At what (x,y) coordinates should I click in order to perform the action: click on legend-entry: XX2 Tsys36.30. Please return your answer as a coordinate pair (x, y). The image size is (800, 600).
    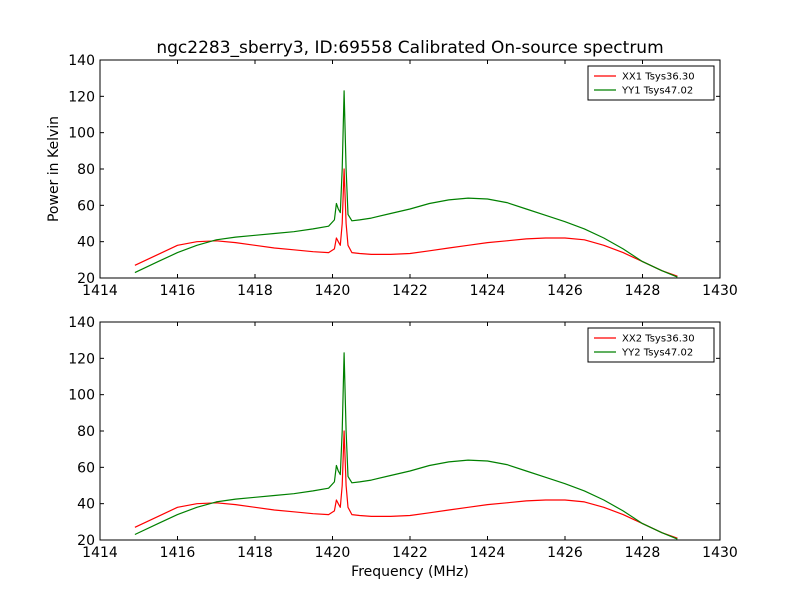
    Looking at the image, I should click on (658, 339).